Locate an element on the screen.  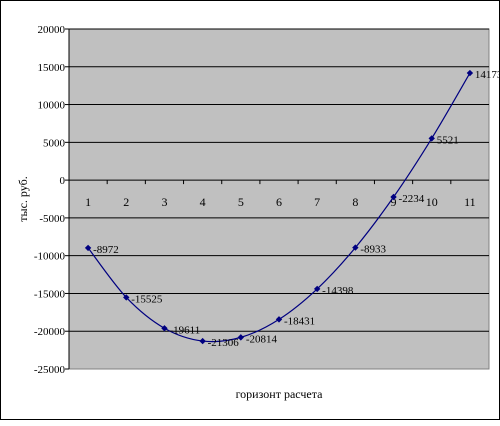
data-label: -19611 is located at coordinates (184, 330).